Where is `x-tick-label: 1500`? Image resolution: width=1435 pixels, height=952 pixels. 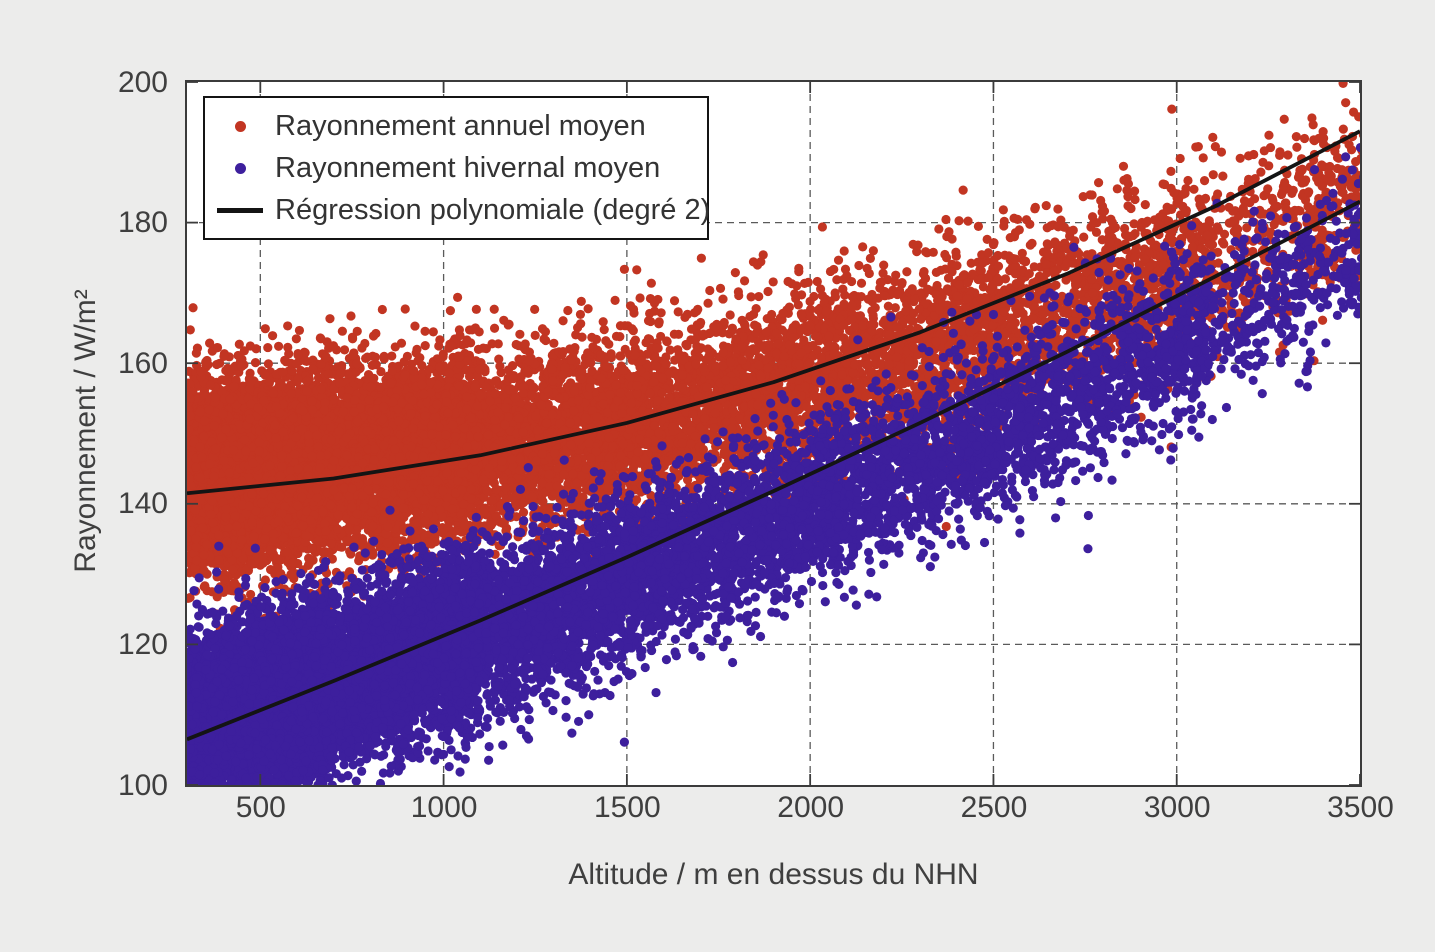
x-tick-label: 1500 is located at coordinates (627, 807).